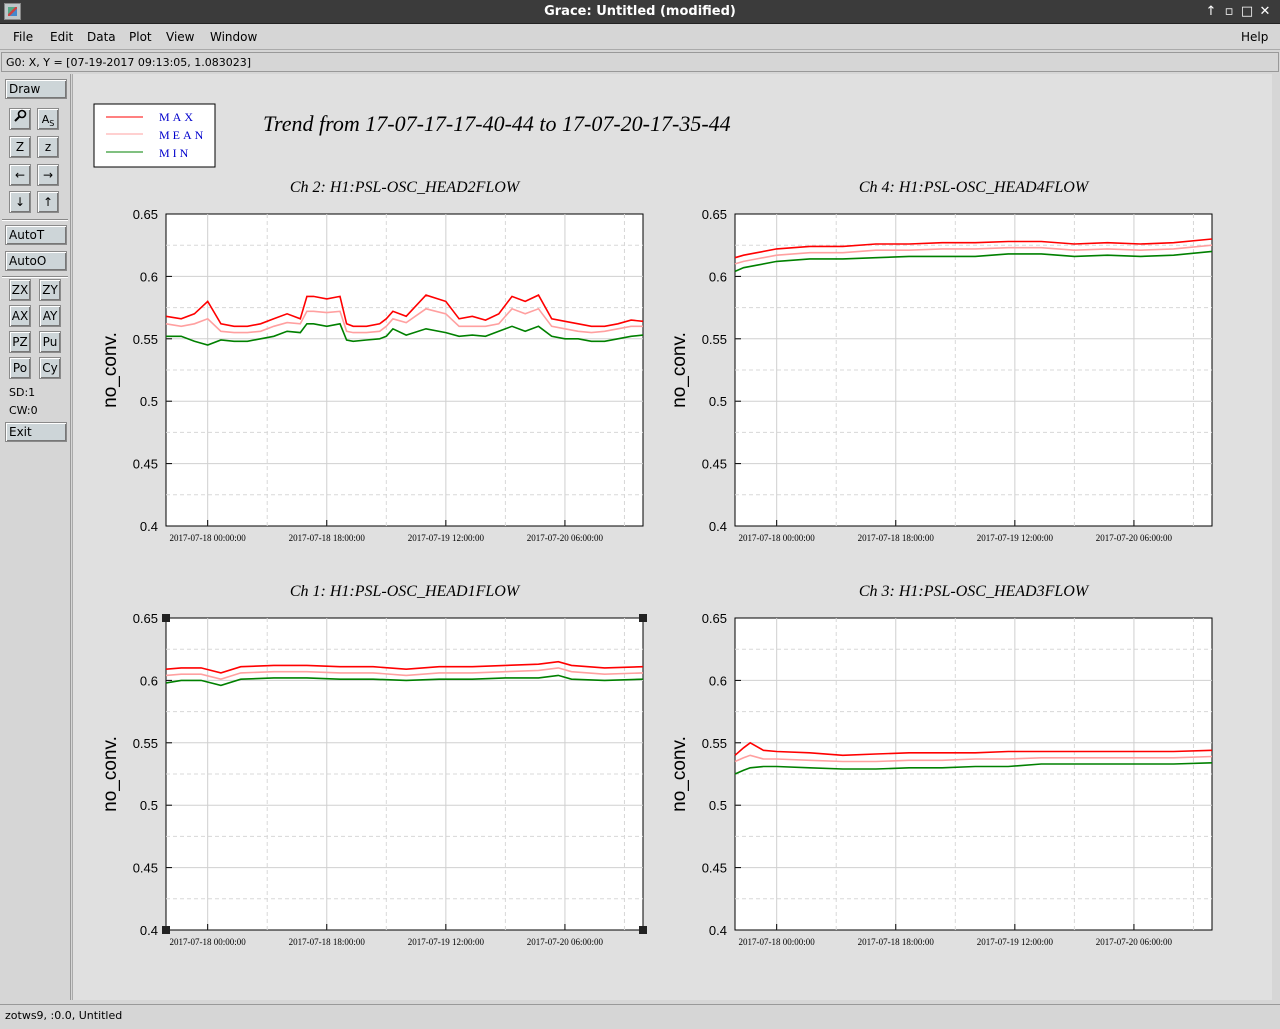 The image size is (1280, 1029). I want to click on raise-icon: ↑, so click(1211, 11).